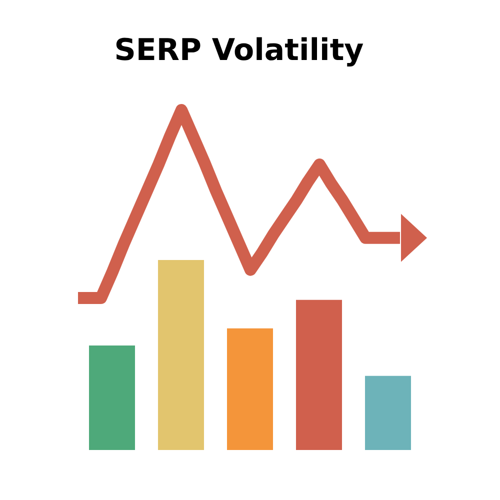 The height and width of the screenshot is (500, 500). Describe the element at coordinates (239, 50) in the screenshot. I see `chart-title: SERP Volatility` at that location.